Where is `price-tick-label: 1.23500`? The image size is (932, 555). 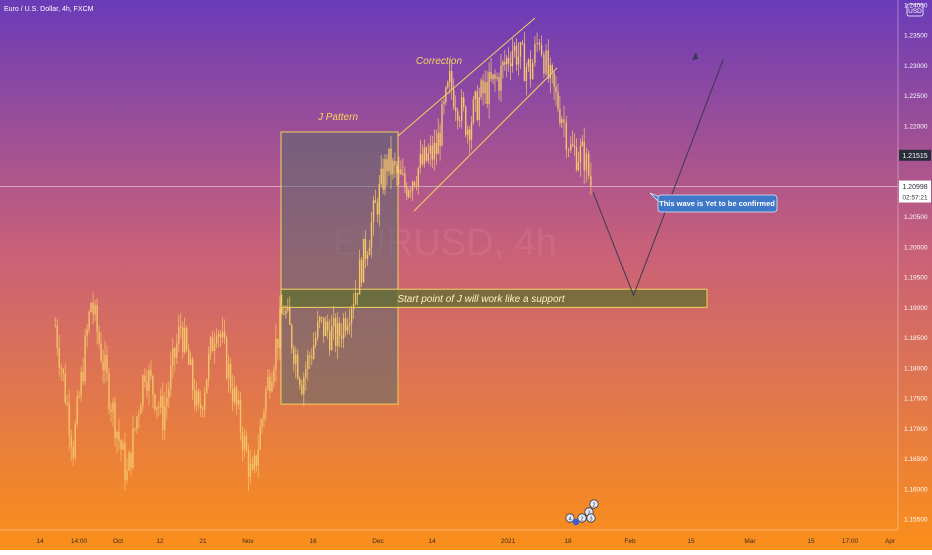
price-tick-label: 1.23500 is located at coordinates (916, 36).